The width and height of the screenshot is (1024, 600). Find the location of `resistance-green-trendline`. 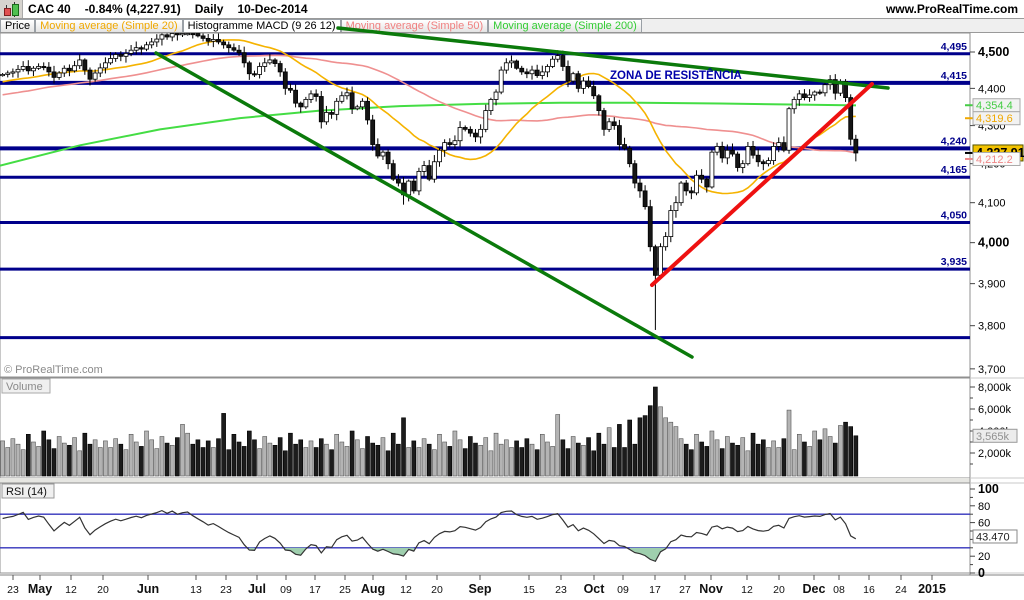

resistance-green-trendline is located at coordinates (613, 58).